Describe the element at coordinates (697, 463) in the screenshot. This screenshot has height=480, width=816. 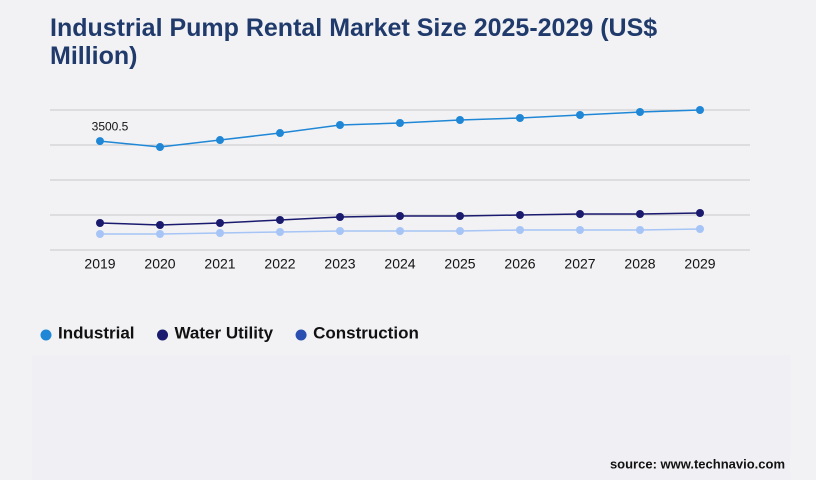
I see `source: source: www.technavio.com` at that location.